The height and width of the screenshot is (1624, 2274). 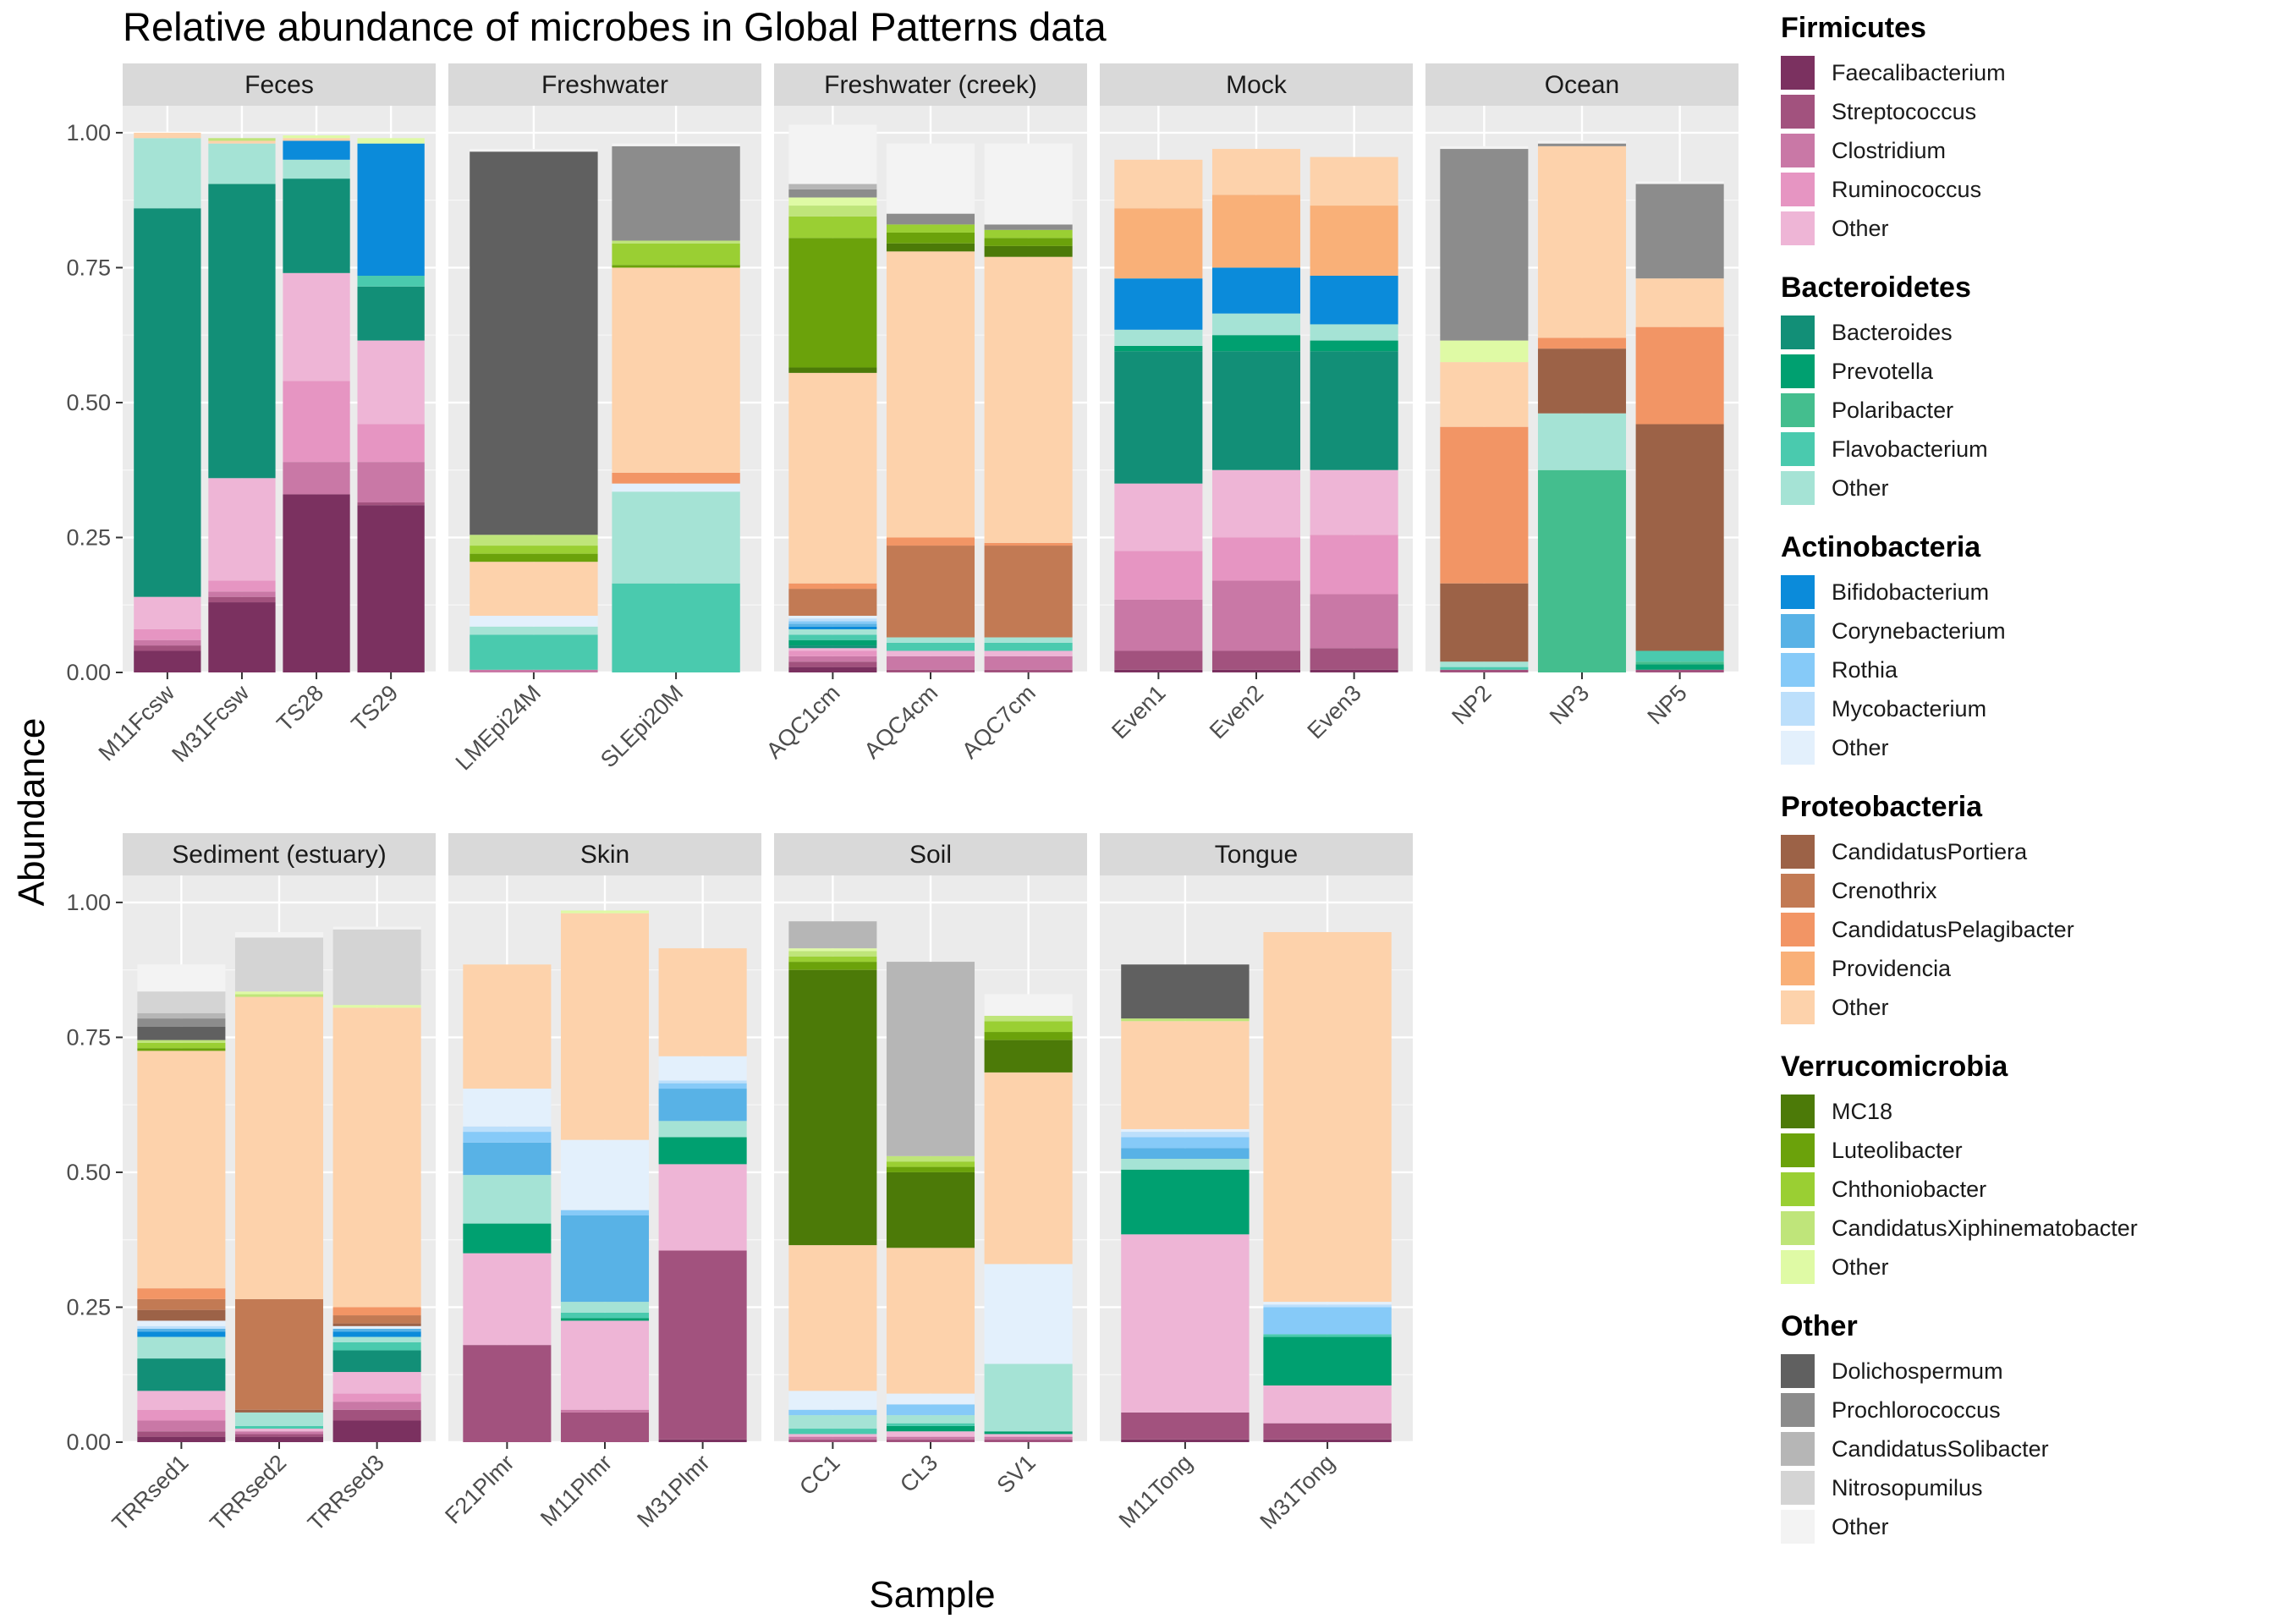 I want to click on legend-label: Streptococcus, so click(x=1905, y=111).